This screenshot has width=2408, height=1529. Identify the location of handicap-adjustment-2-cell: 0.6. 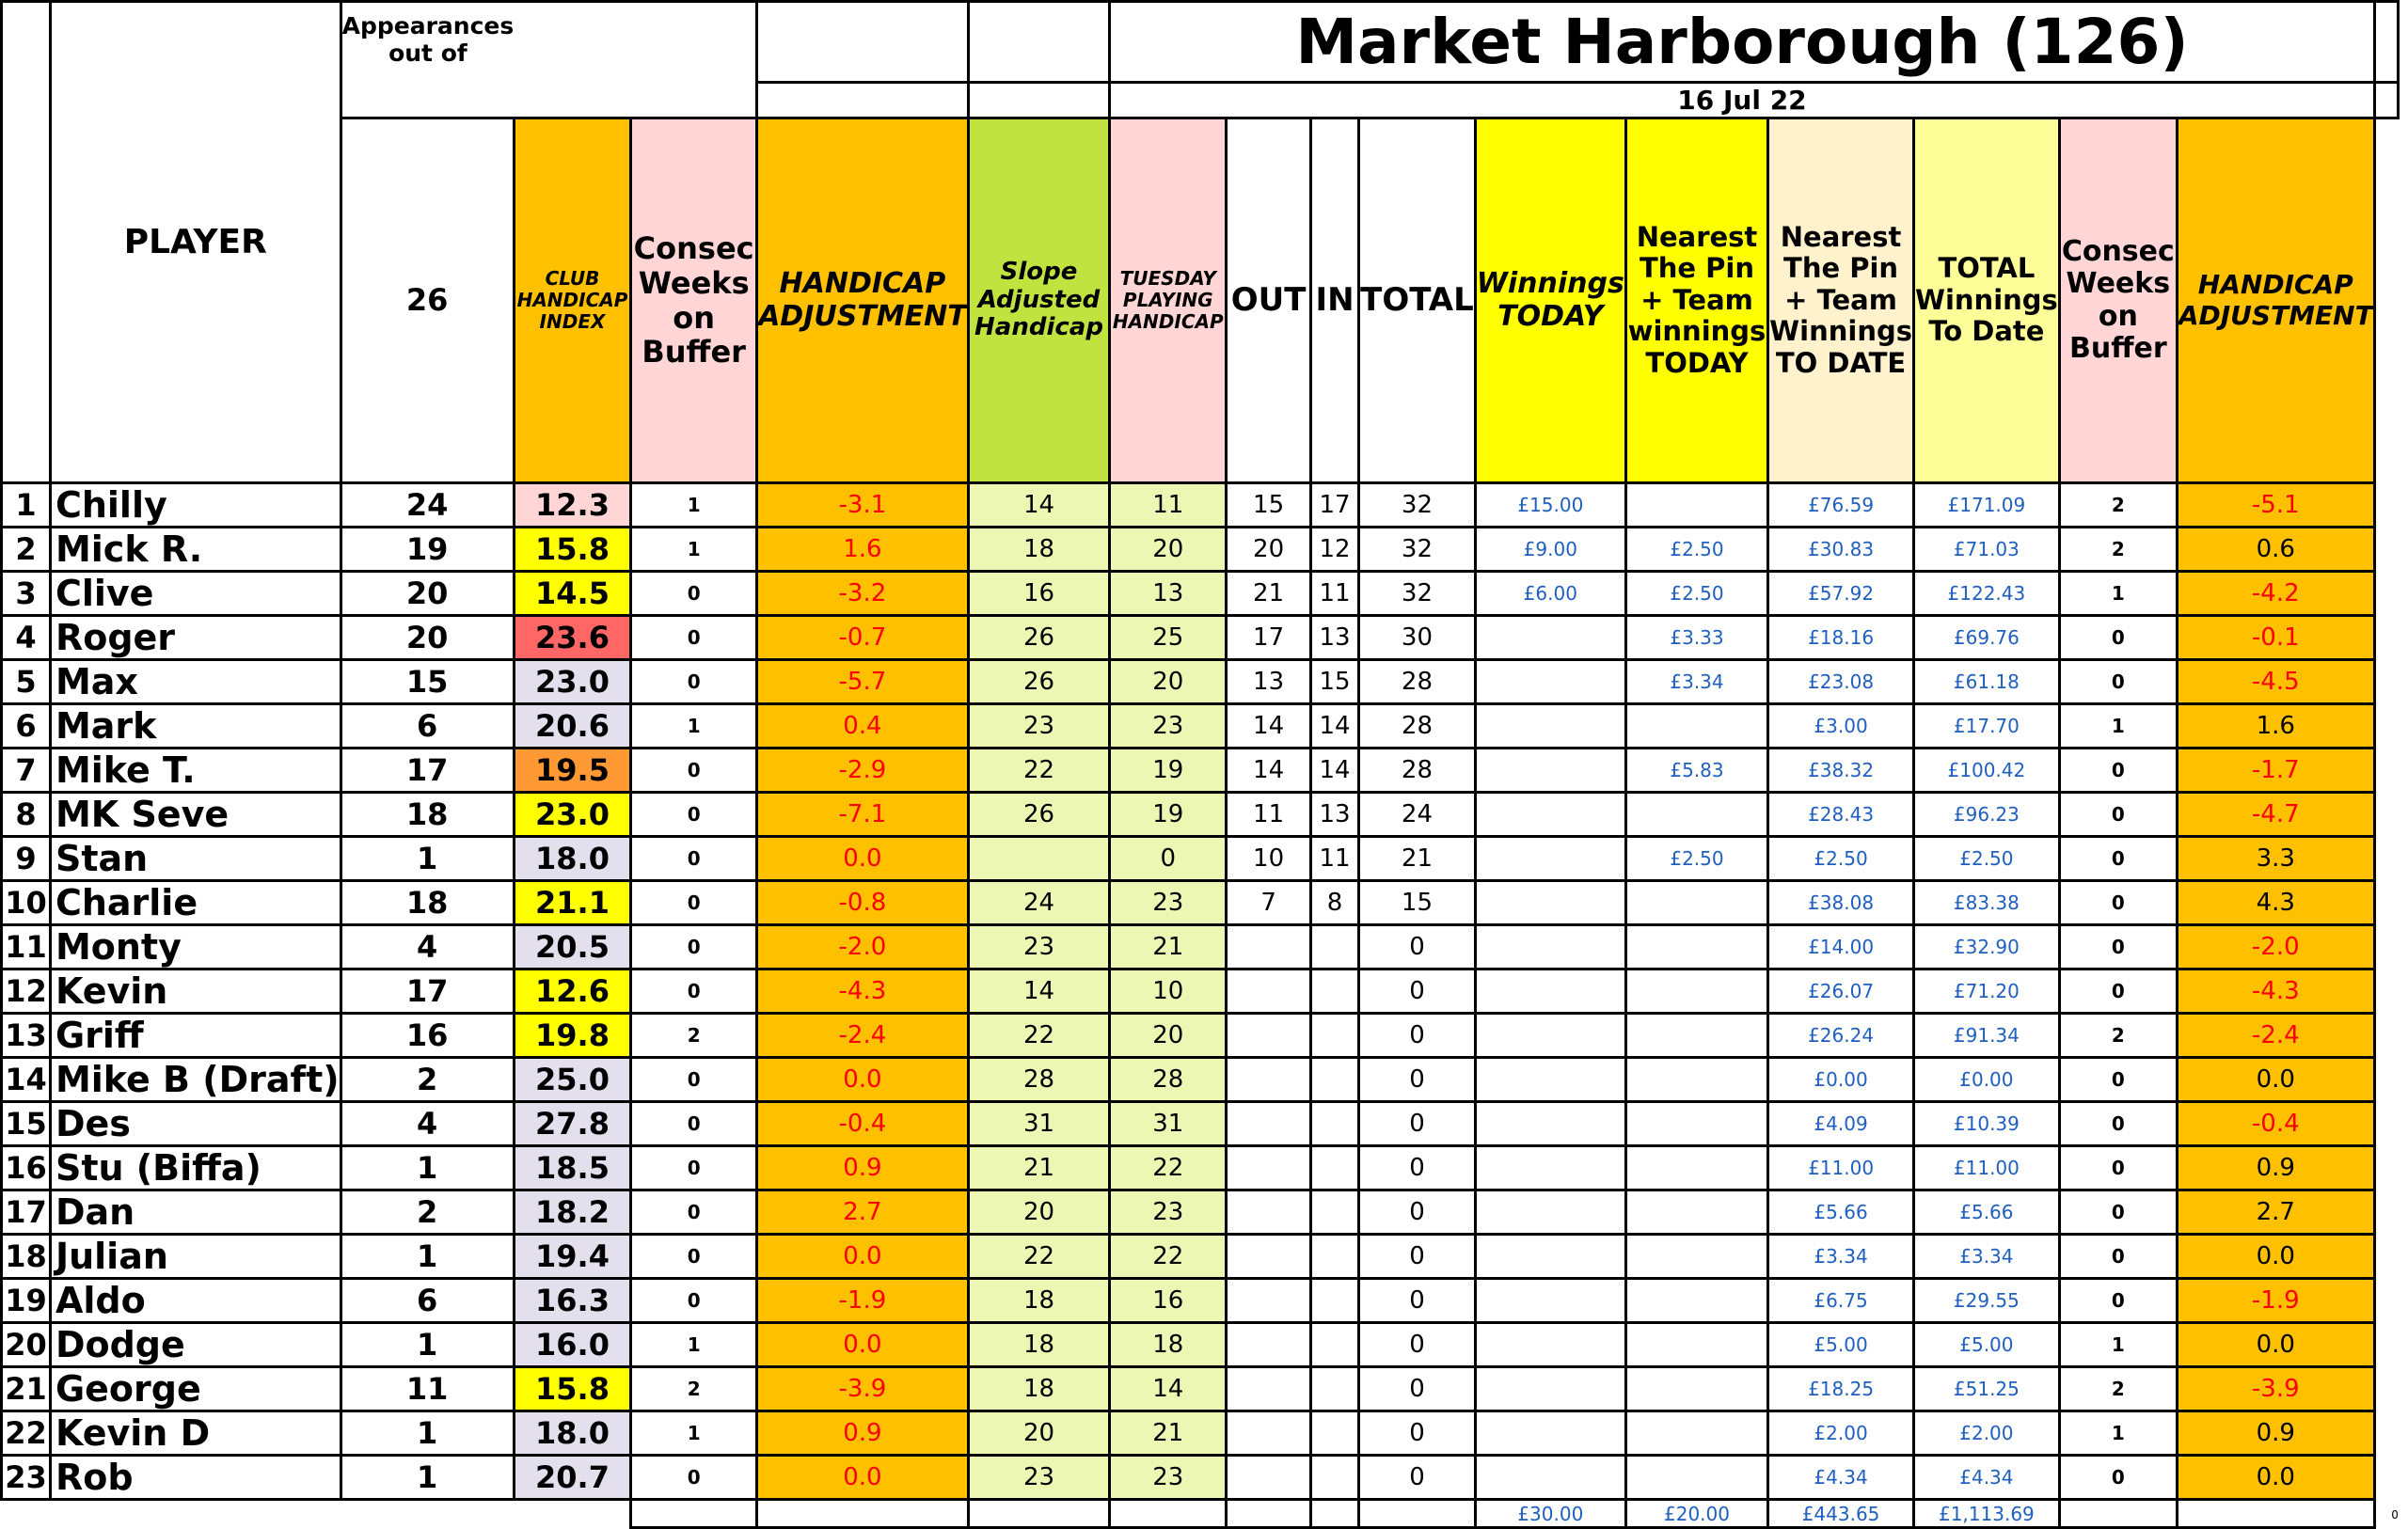
(2276, 550).